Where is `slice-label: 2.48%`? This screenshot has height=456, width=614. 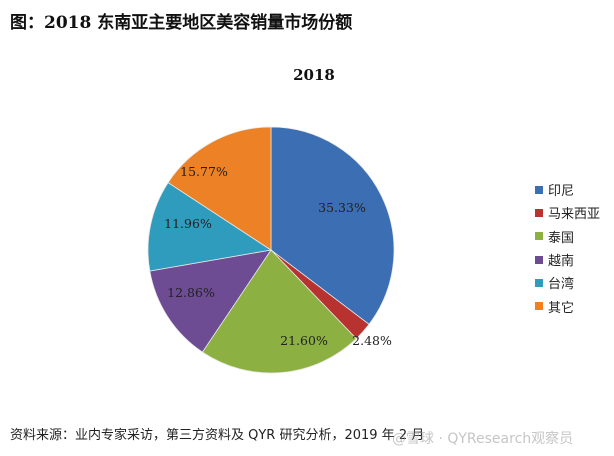
slice-label: 2.48% is located at coordinates (372, 340).